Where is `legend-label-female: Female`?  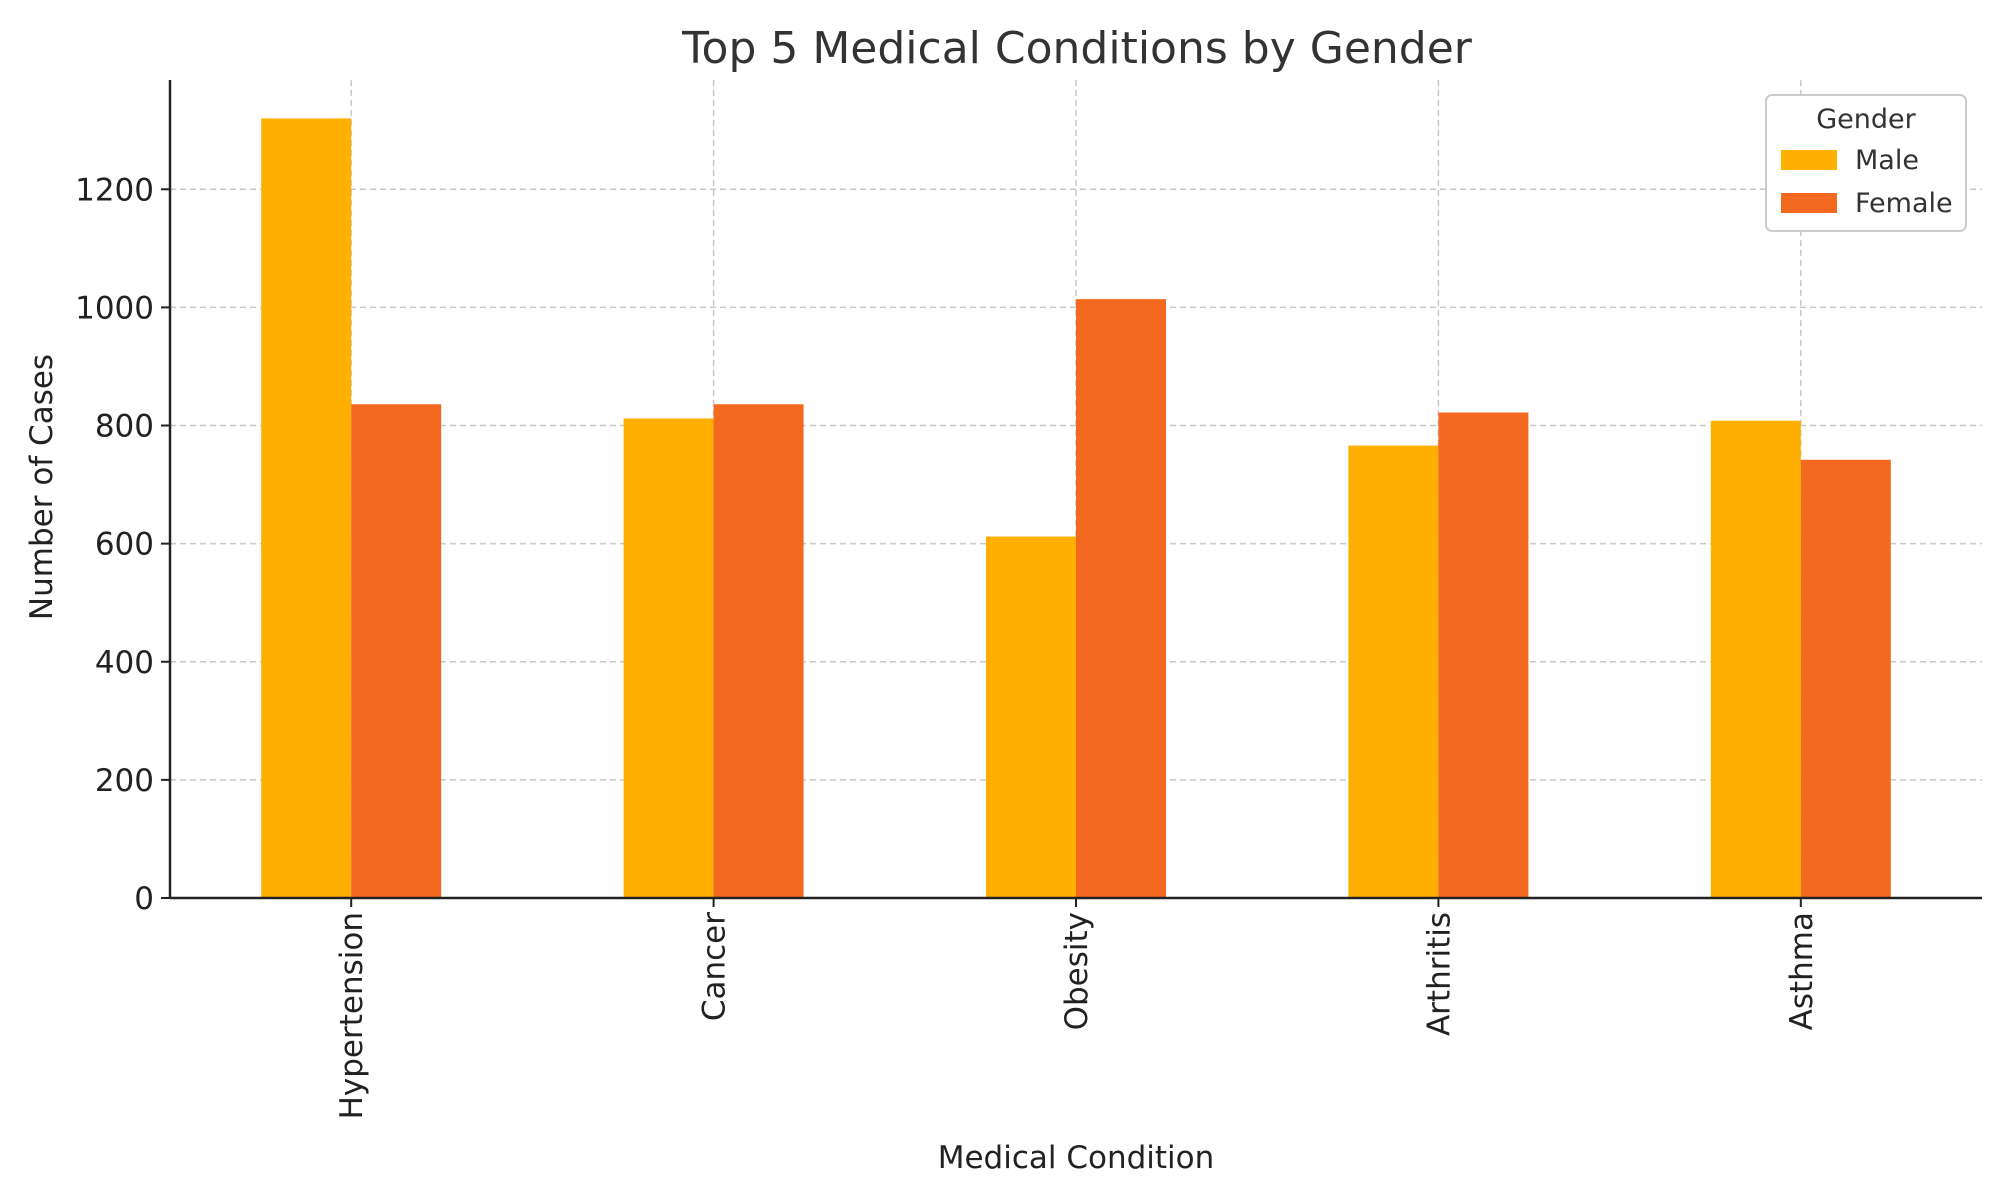
legend-label-female: Female is located at coordinates (1904, 203).